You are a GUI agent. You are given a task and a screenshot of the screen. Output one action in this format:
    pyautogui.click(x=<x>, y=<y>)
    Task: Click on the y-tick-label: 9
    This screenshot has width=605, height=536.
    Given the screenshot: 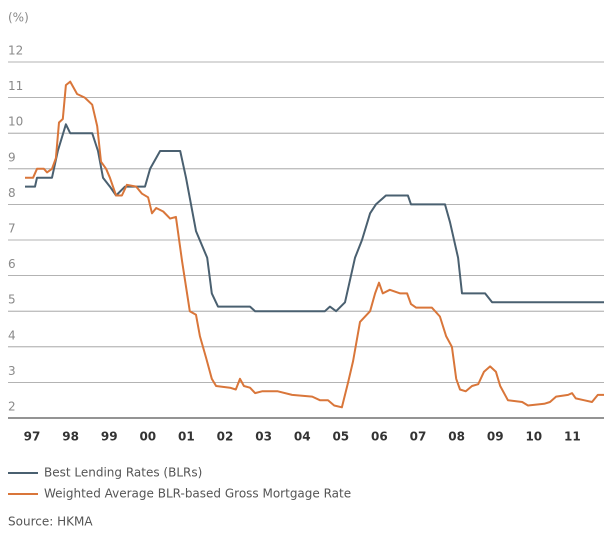 What is the action you would take?
    pyautogui.click(x=12, y=157)
    